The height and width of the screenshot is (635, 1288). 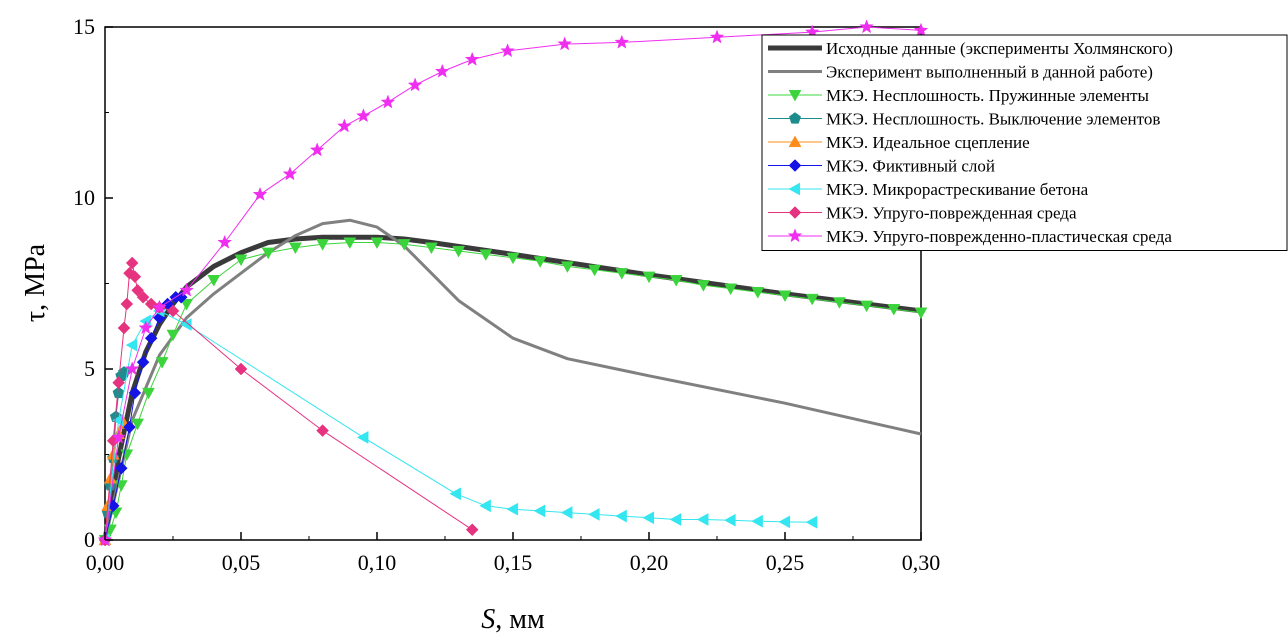 I want to click on legend-item: Эксперимент выполненный в данной работе), so click(x=960, y=72).